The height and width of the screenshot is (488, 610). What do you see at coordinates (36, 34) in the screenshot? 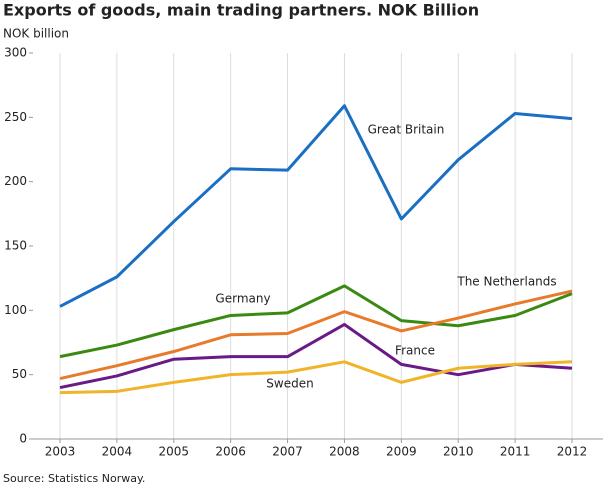
I see `y-axis-label: NOK billion` at bounding box center [36, 34].